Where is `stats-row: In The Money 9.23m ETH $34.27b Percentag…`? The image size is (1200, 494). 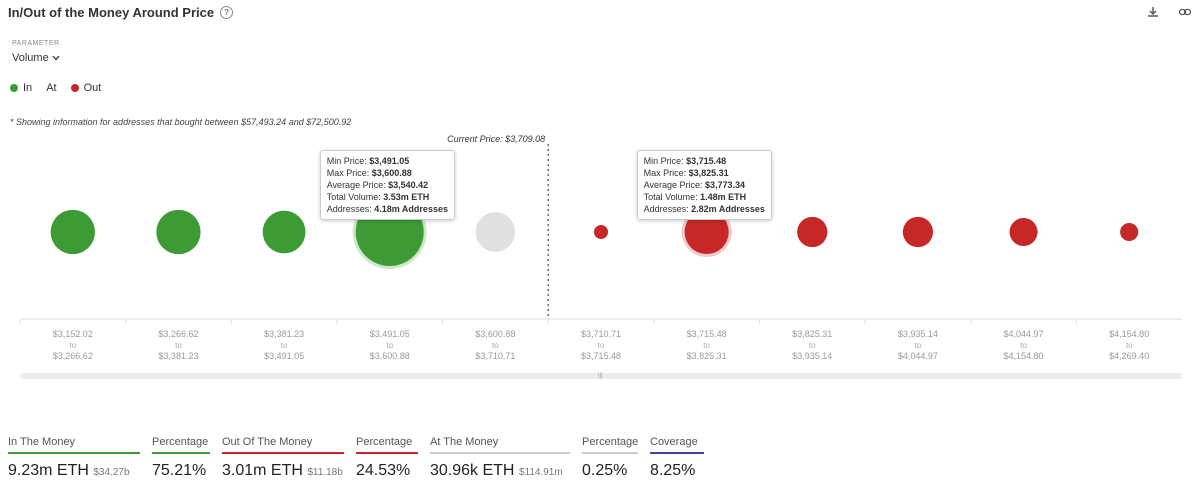
stats-row: In The Money 9.23m ETH $34.27b Percentag… is located at coordinates (362, 458).